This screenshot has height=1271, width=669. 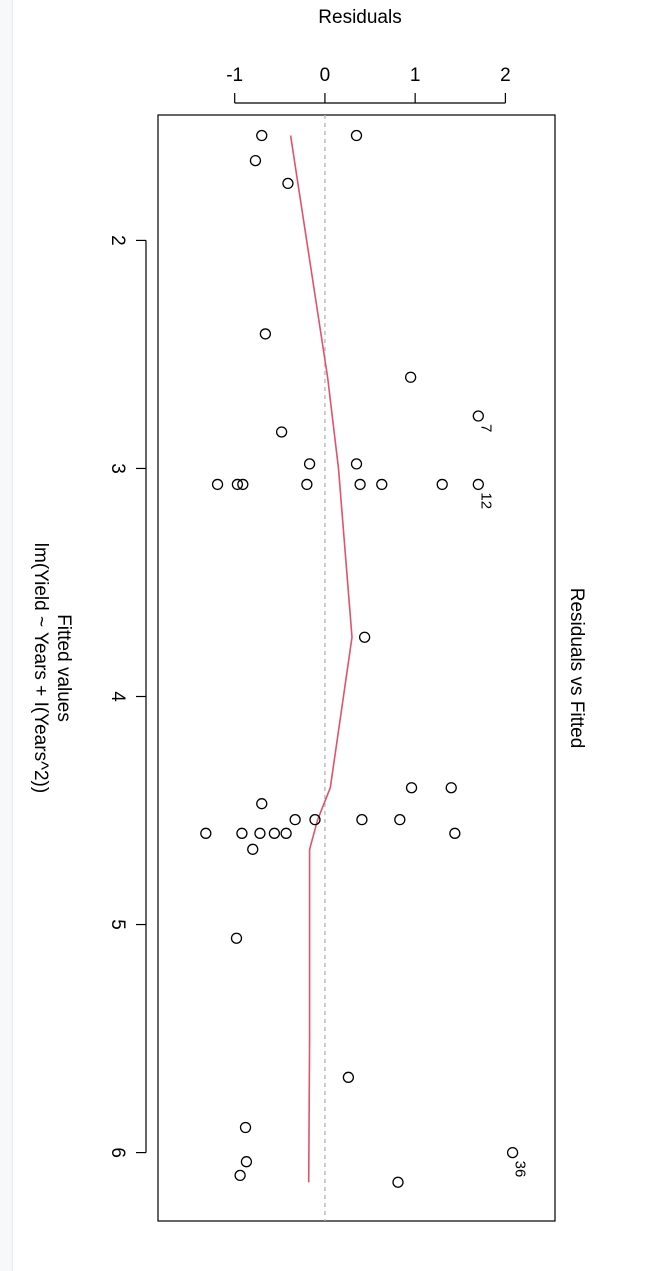 I want to click on page-left-rule, so click(x=6, y=635).